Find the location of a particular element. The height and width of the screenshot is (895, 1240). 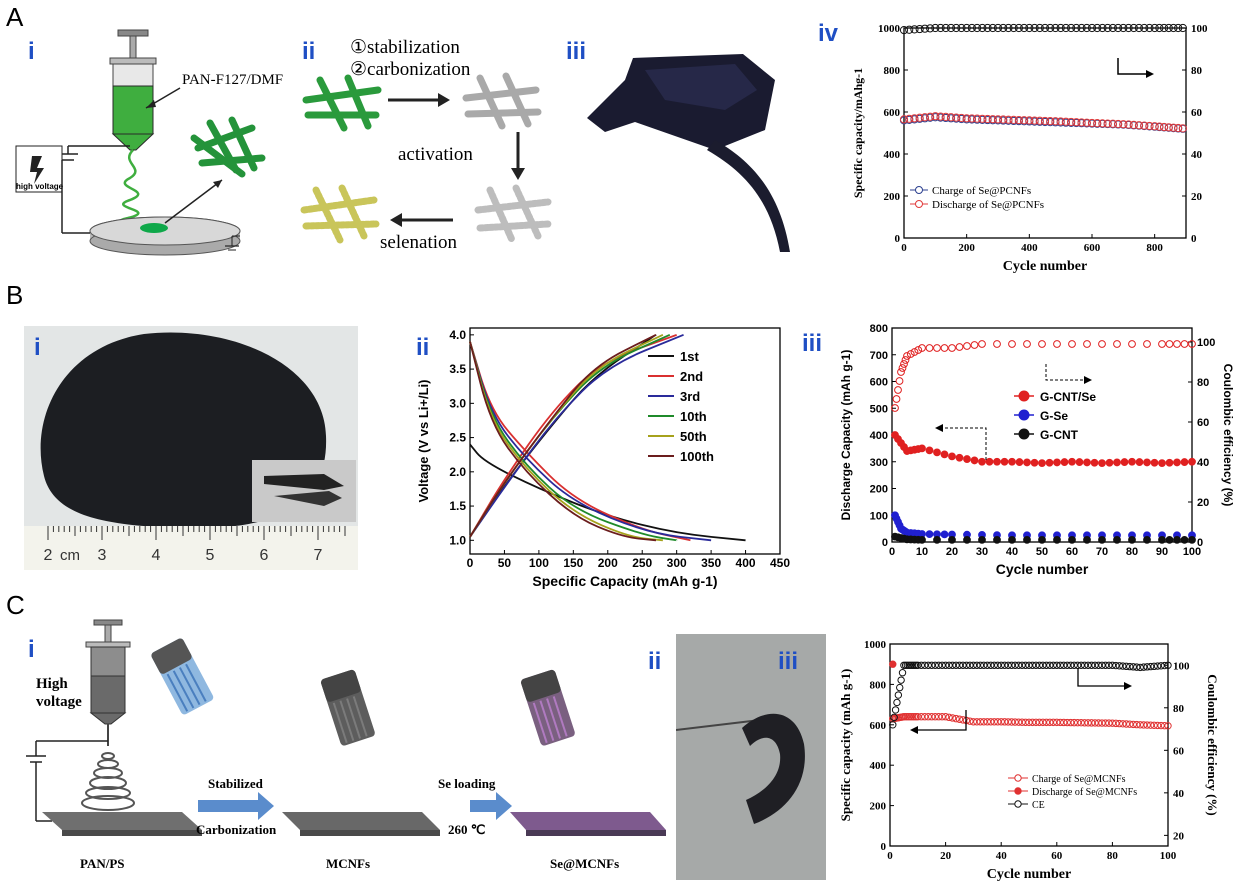

x-tick-label: 50 is located at coordinates (505, 563).